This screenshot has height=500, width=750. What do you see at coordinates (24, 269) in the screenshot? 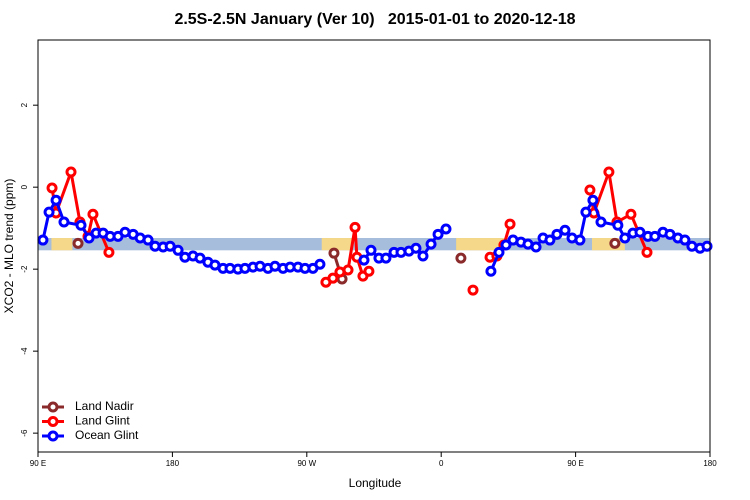
I see `y-tick-label: -2` at bounding box center [24, 269].